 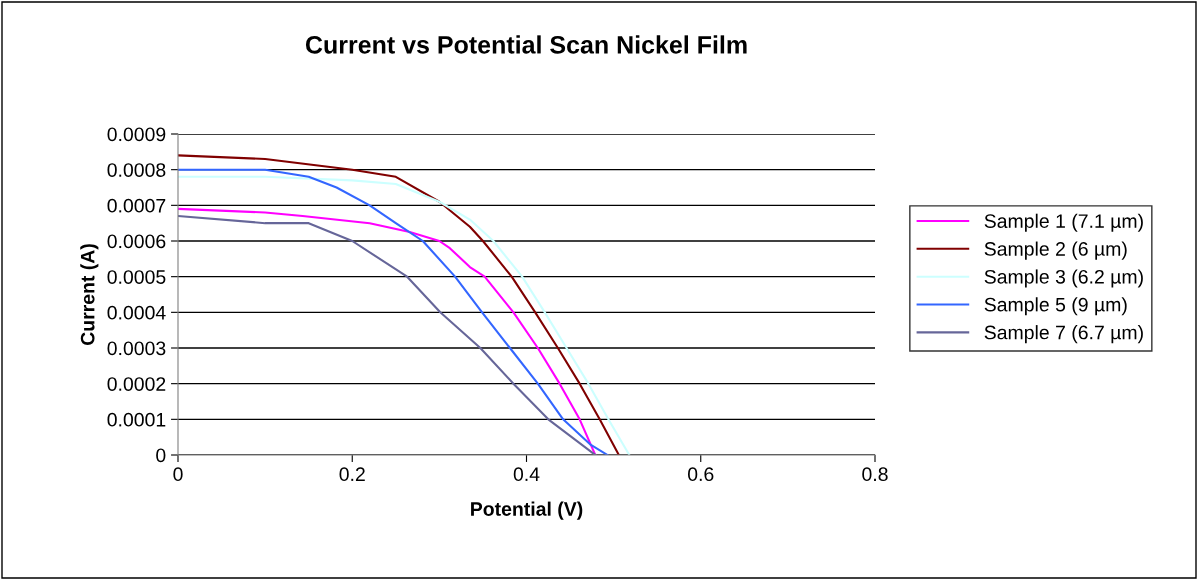 What do you see at coordinates (1063, 222) in the screenshot?
I see `legend-label: Sample 1 (7.1 µm)` at bounding box center [1063, 222].